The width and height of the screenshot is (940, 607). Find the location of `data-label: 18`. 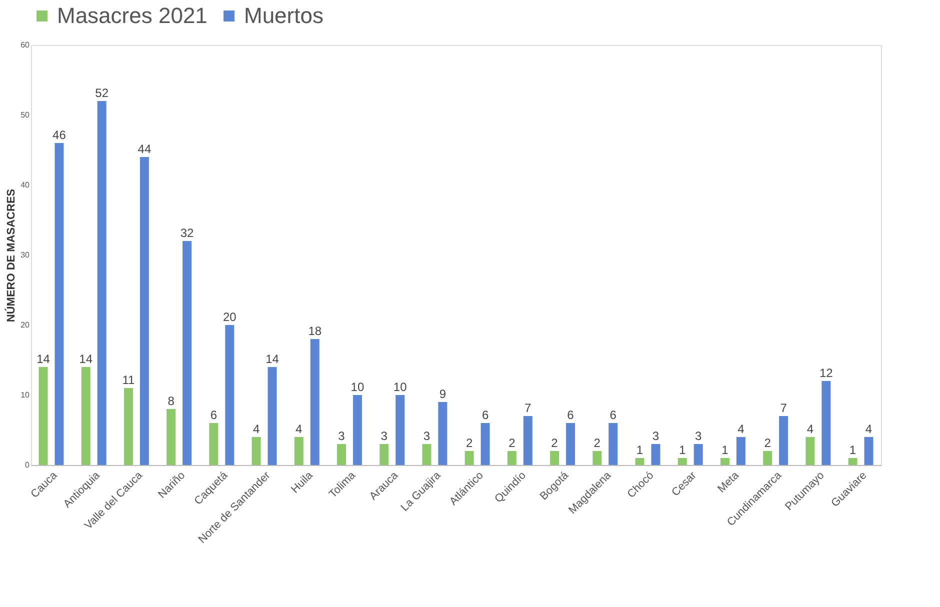

data-label: 18 is located at coordinates (315, 331).